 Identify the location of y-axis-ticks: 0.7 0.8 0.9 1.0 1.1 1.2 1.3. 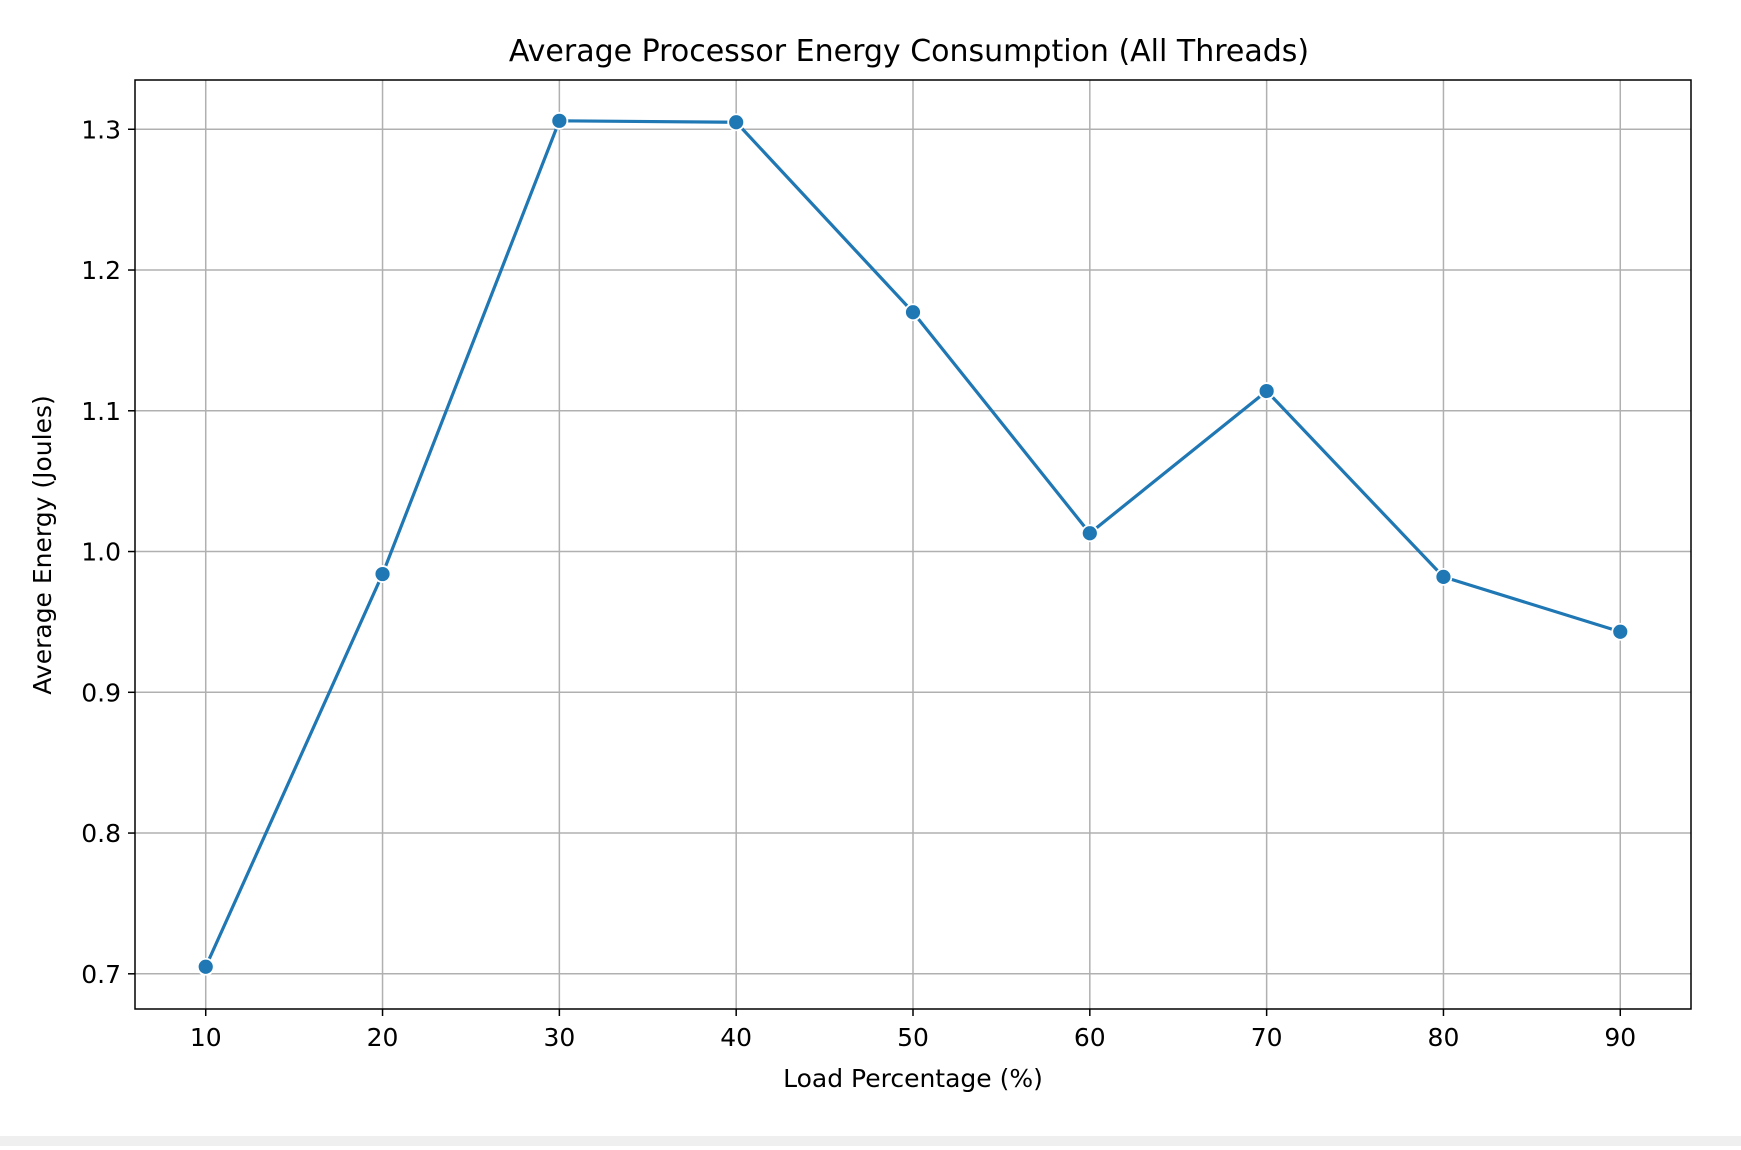
(108, 552).